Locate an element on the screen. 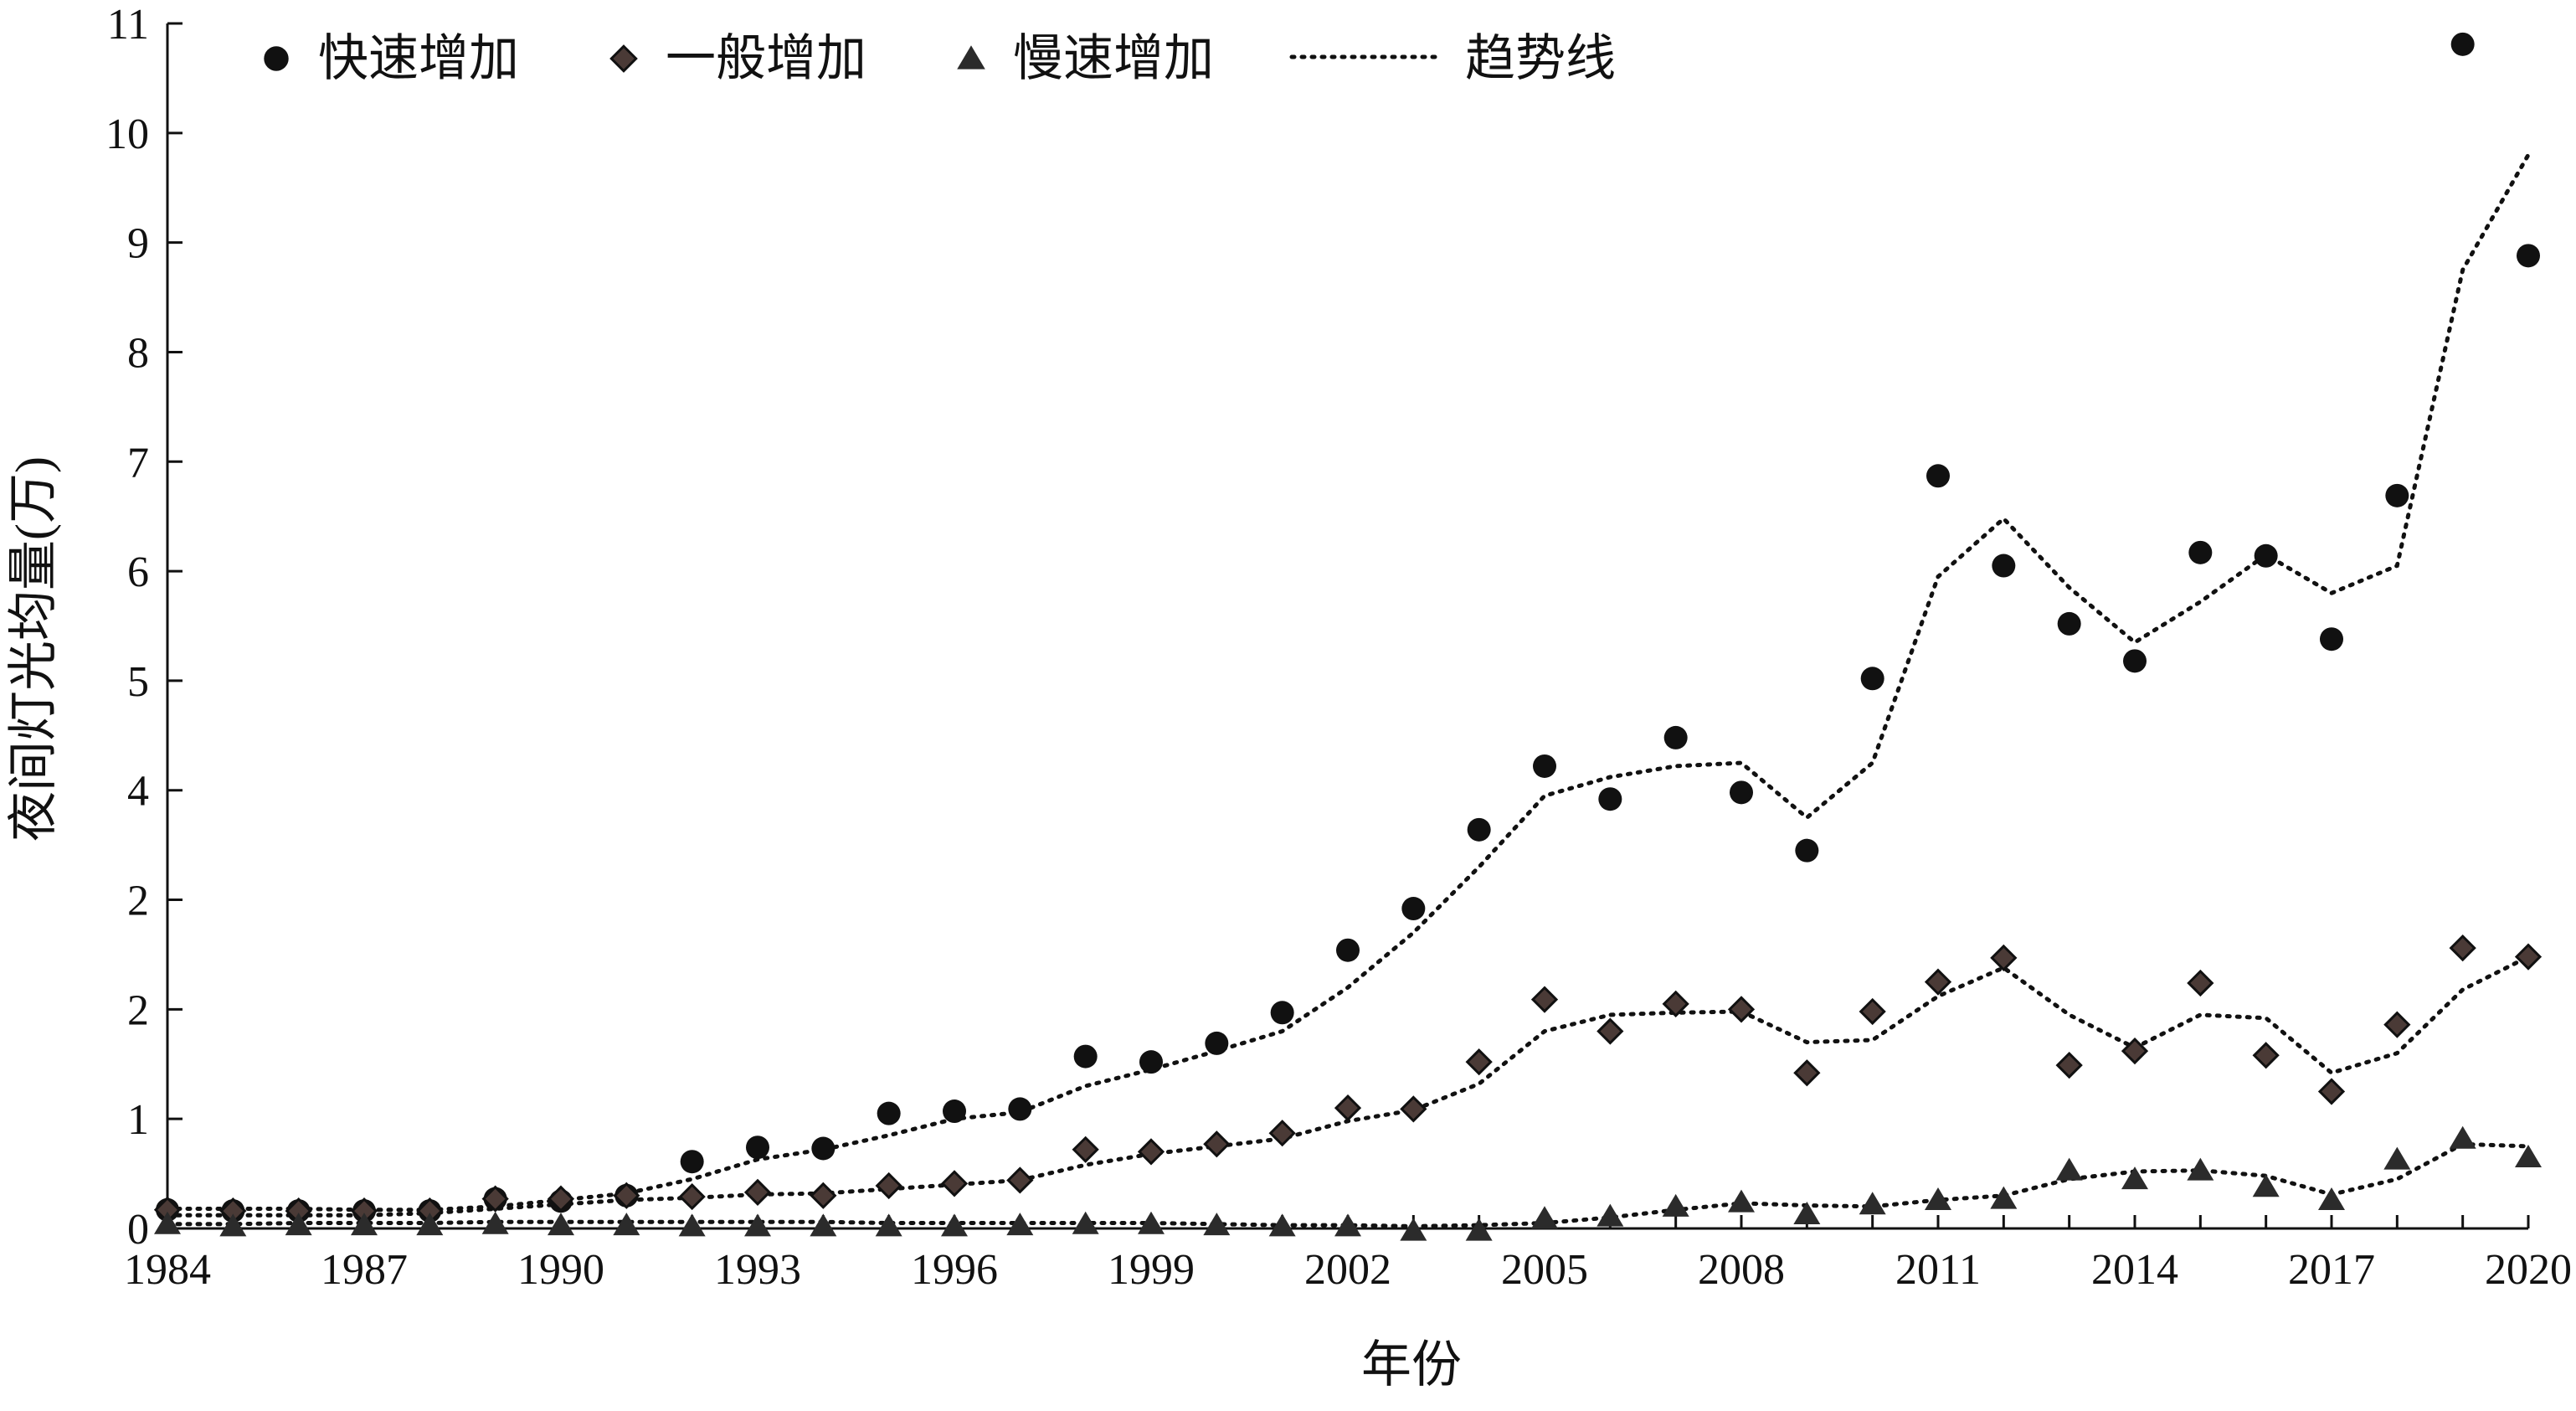 The width and height of the screenshot is (2576, 1411). legend-label: 快速增加 is located at coordinates (419, 58).